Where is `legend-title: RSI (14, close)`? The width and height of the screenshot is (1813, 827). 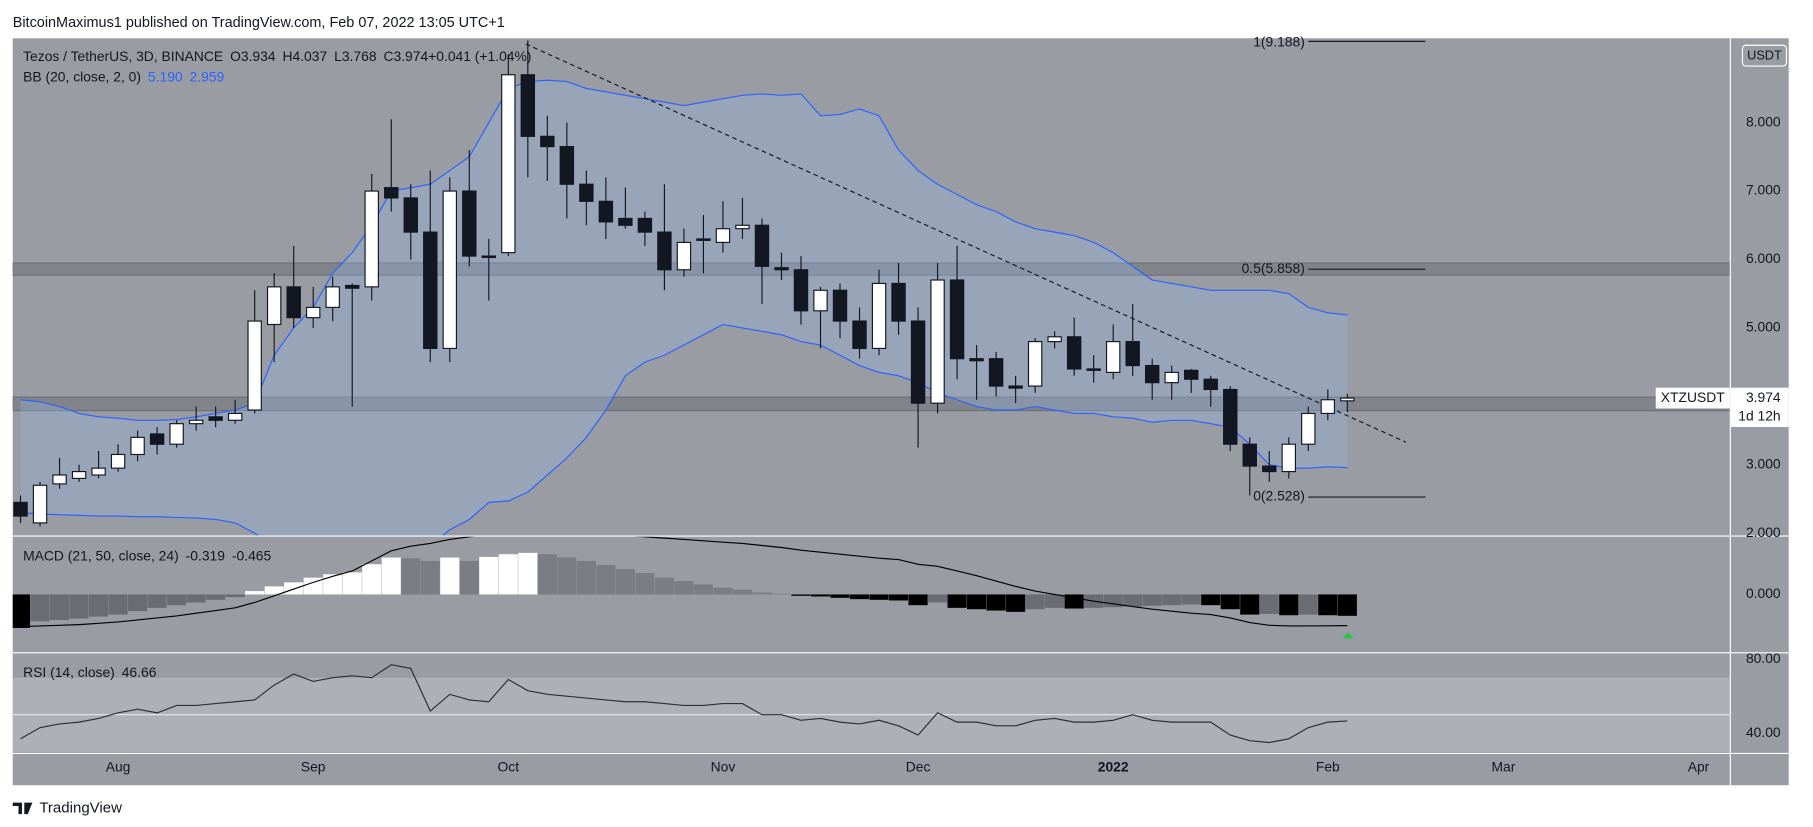 legend-title: RSI (14, close) is located at coordinates (69, 672).